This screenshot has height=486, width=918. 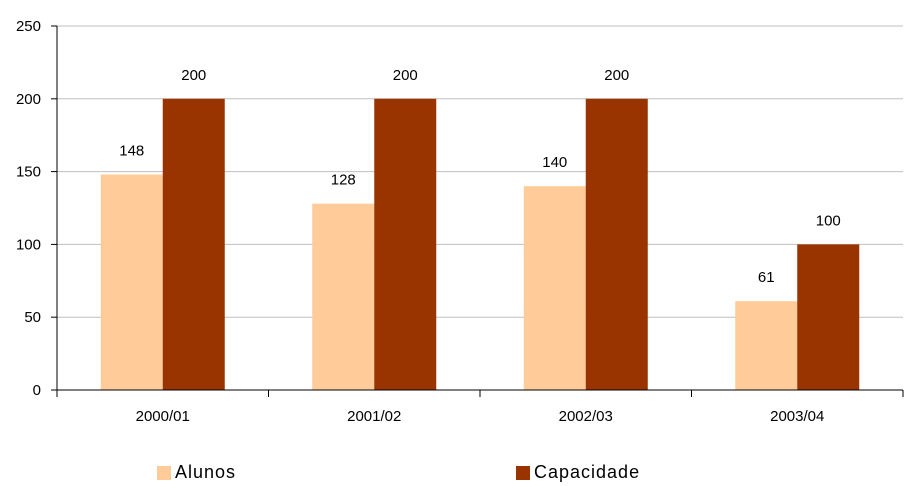 I want to click on legend-swatch-capacidade, so click(x=523, y=472).